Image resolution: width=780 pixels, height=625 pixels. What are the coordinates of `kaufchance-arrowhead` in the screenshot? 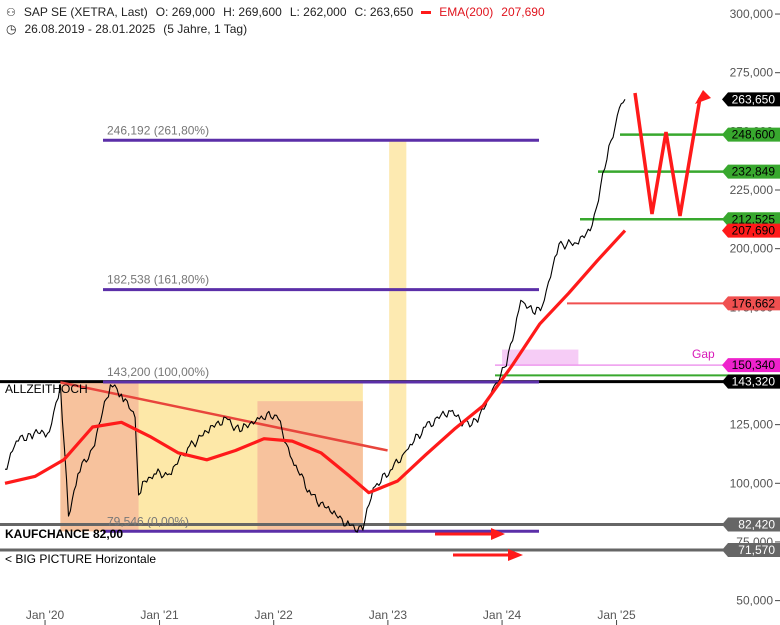 It's located at (498, 534).